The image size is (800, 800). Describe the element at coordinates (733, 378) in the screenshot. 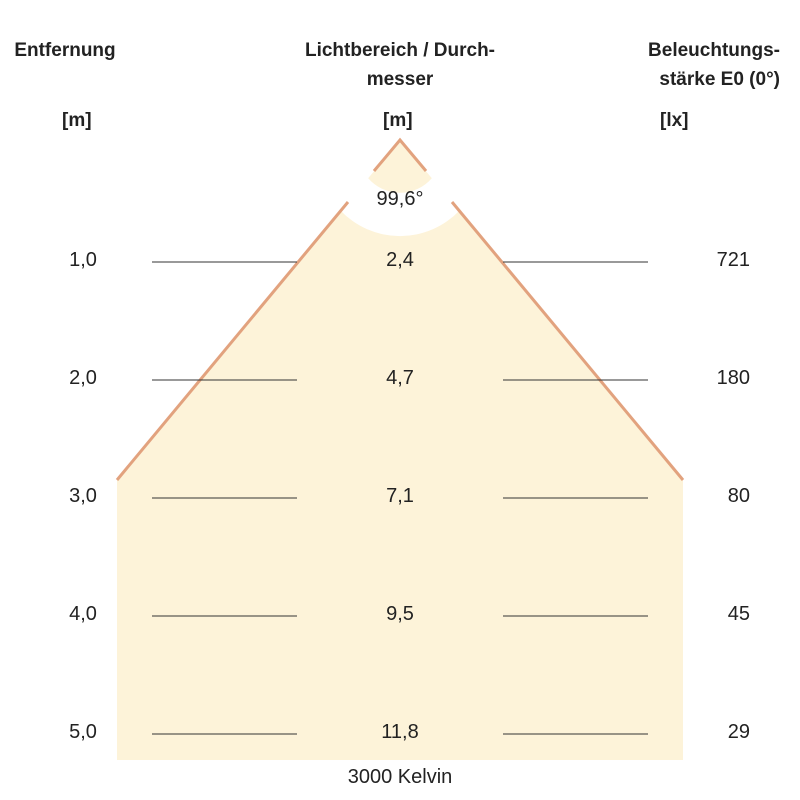

I see `row-lux: 180` at that location.